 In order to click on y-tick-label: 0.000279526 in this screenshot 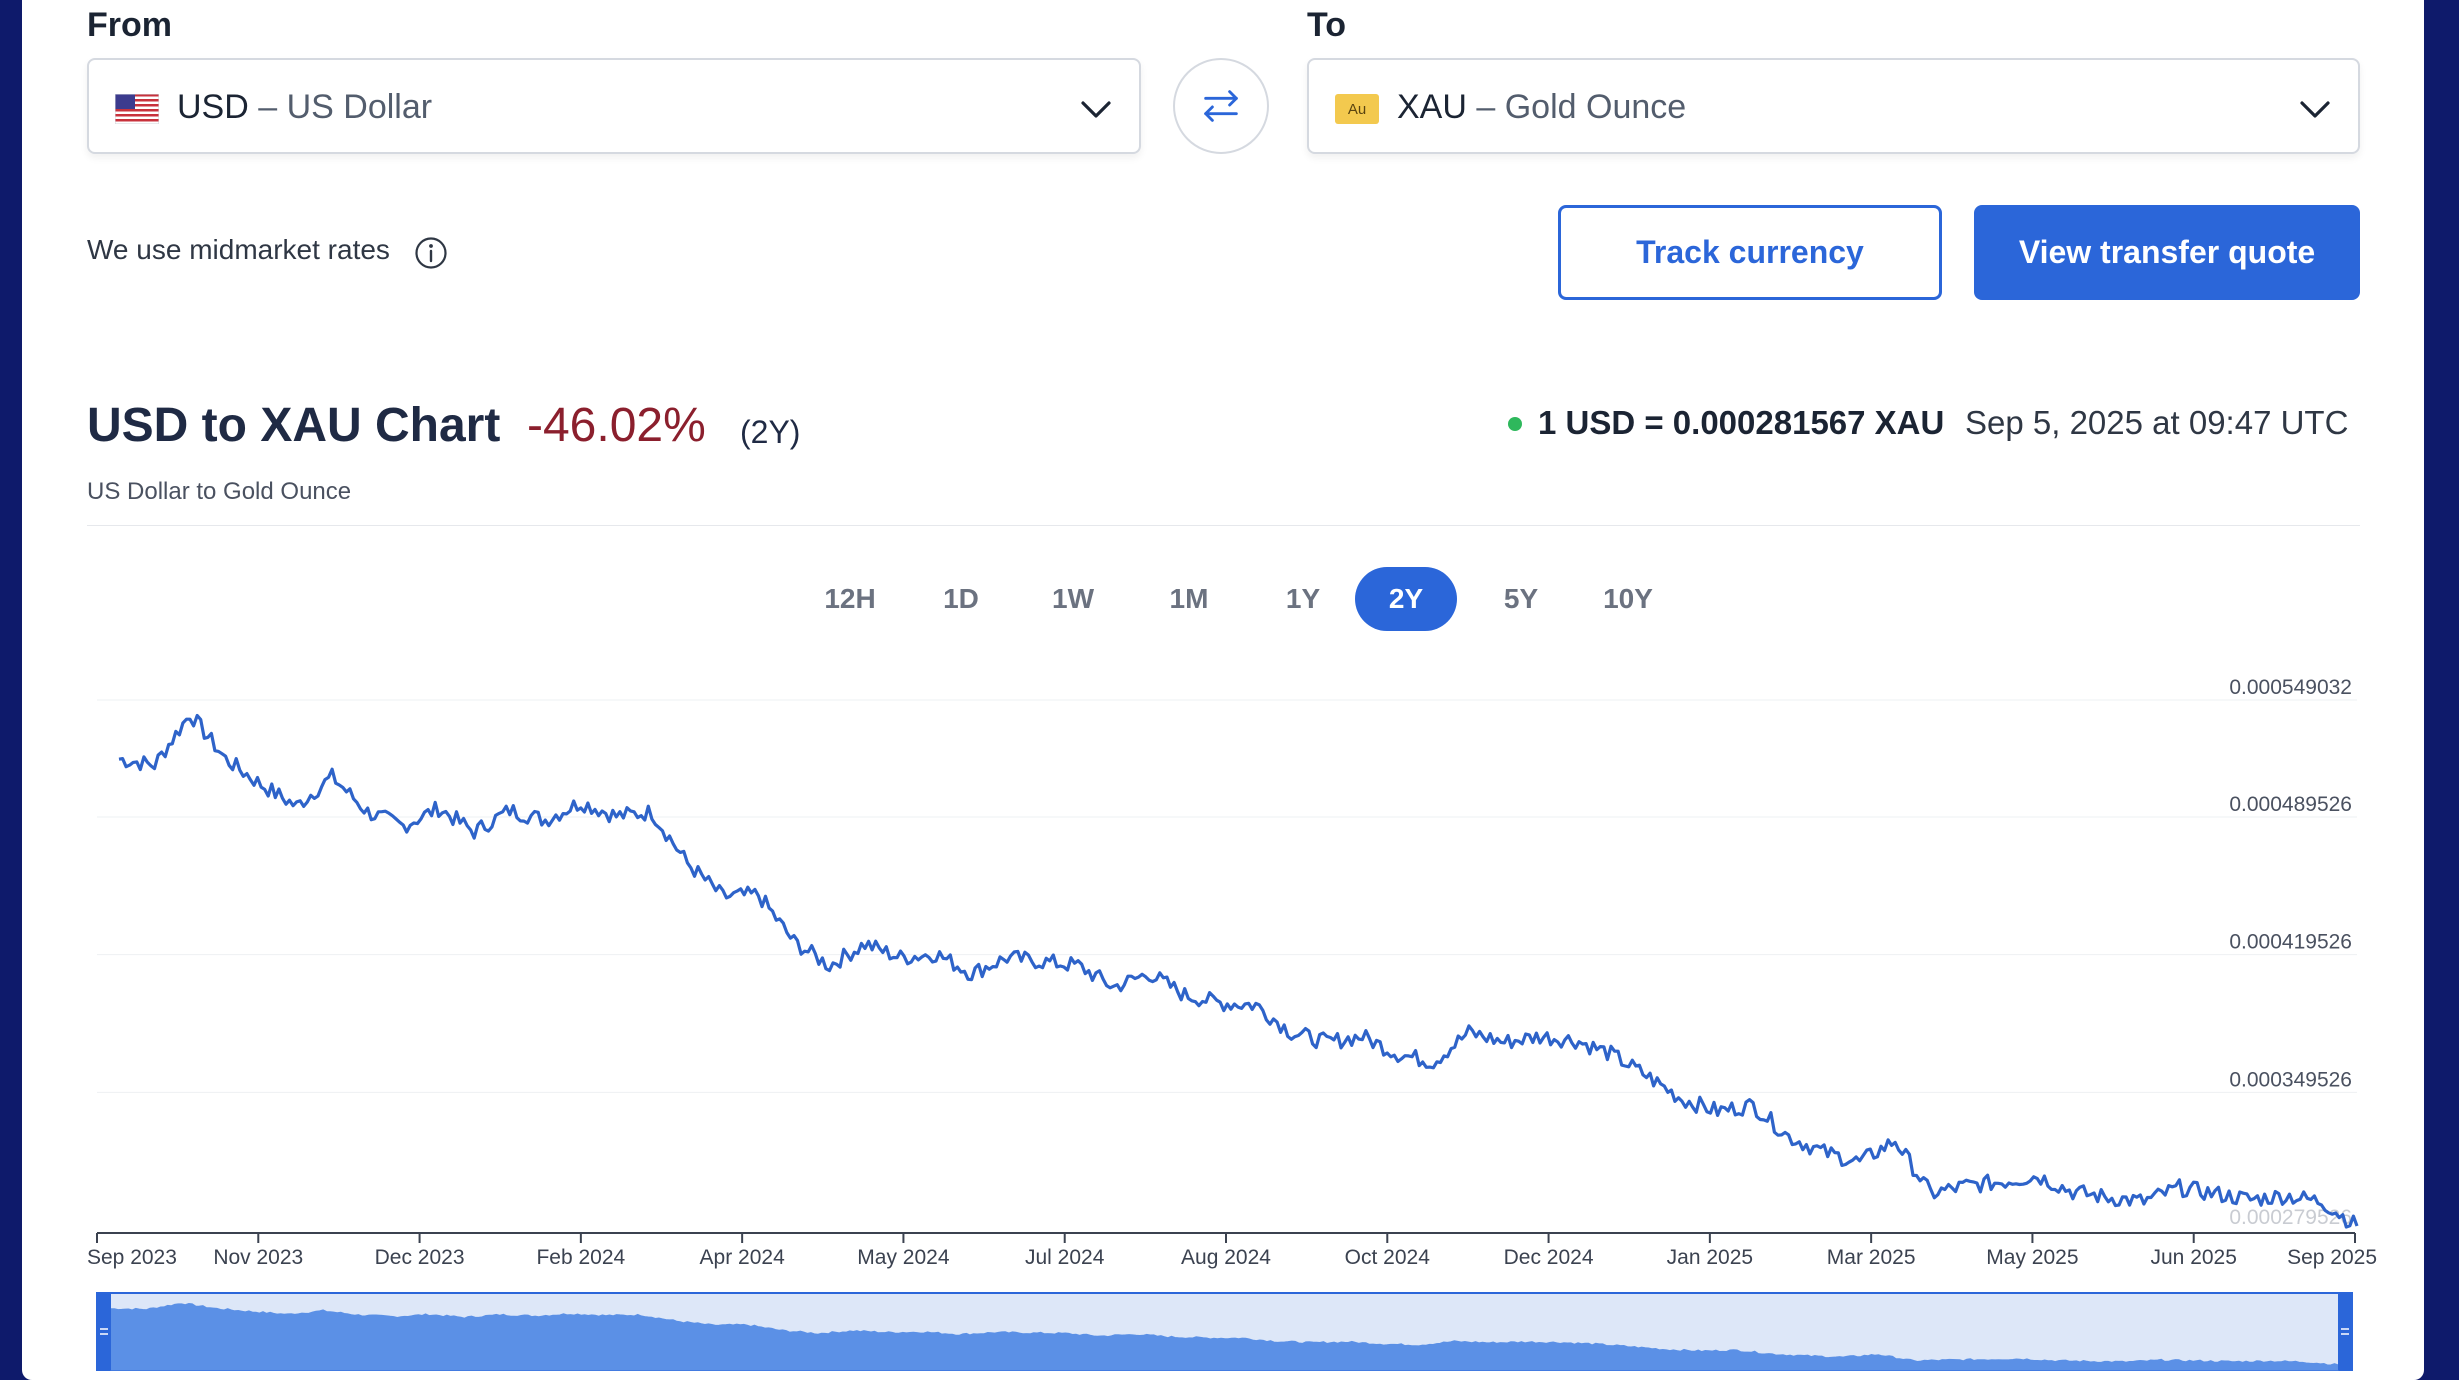, I will do `click(2290, 1217)`.